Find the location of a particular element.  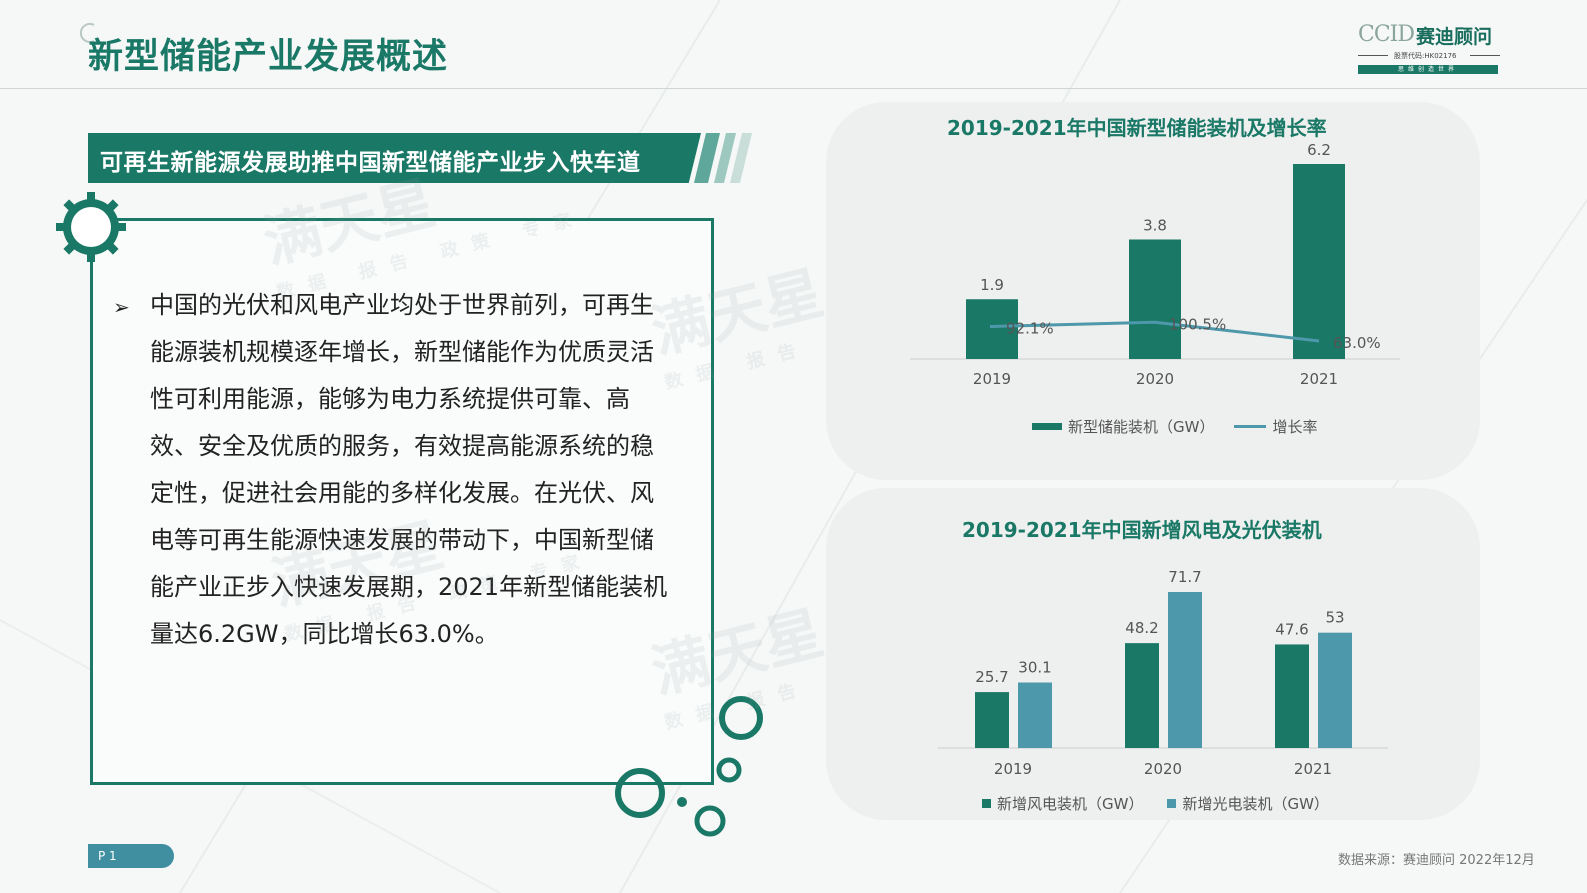

chart2-x-tick: 2020 is located at coordinates (1163, 769).